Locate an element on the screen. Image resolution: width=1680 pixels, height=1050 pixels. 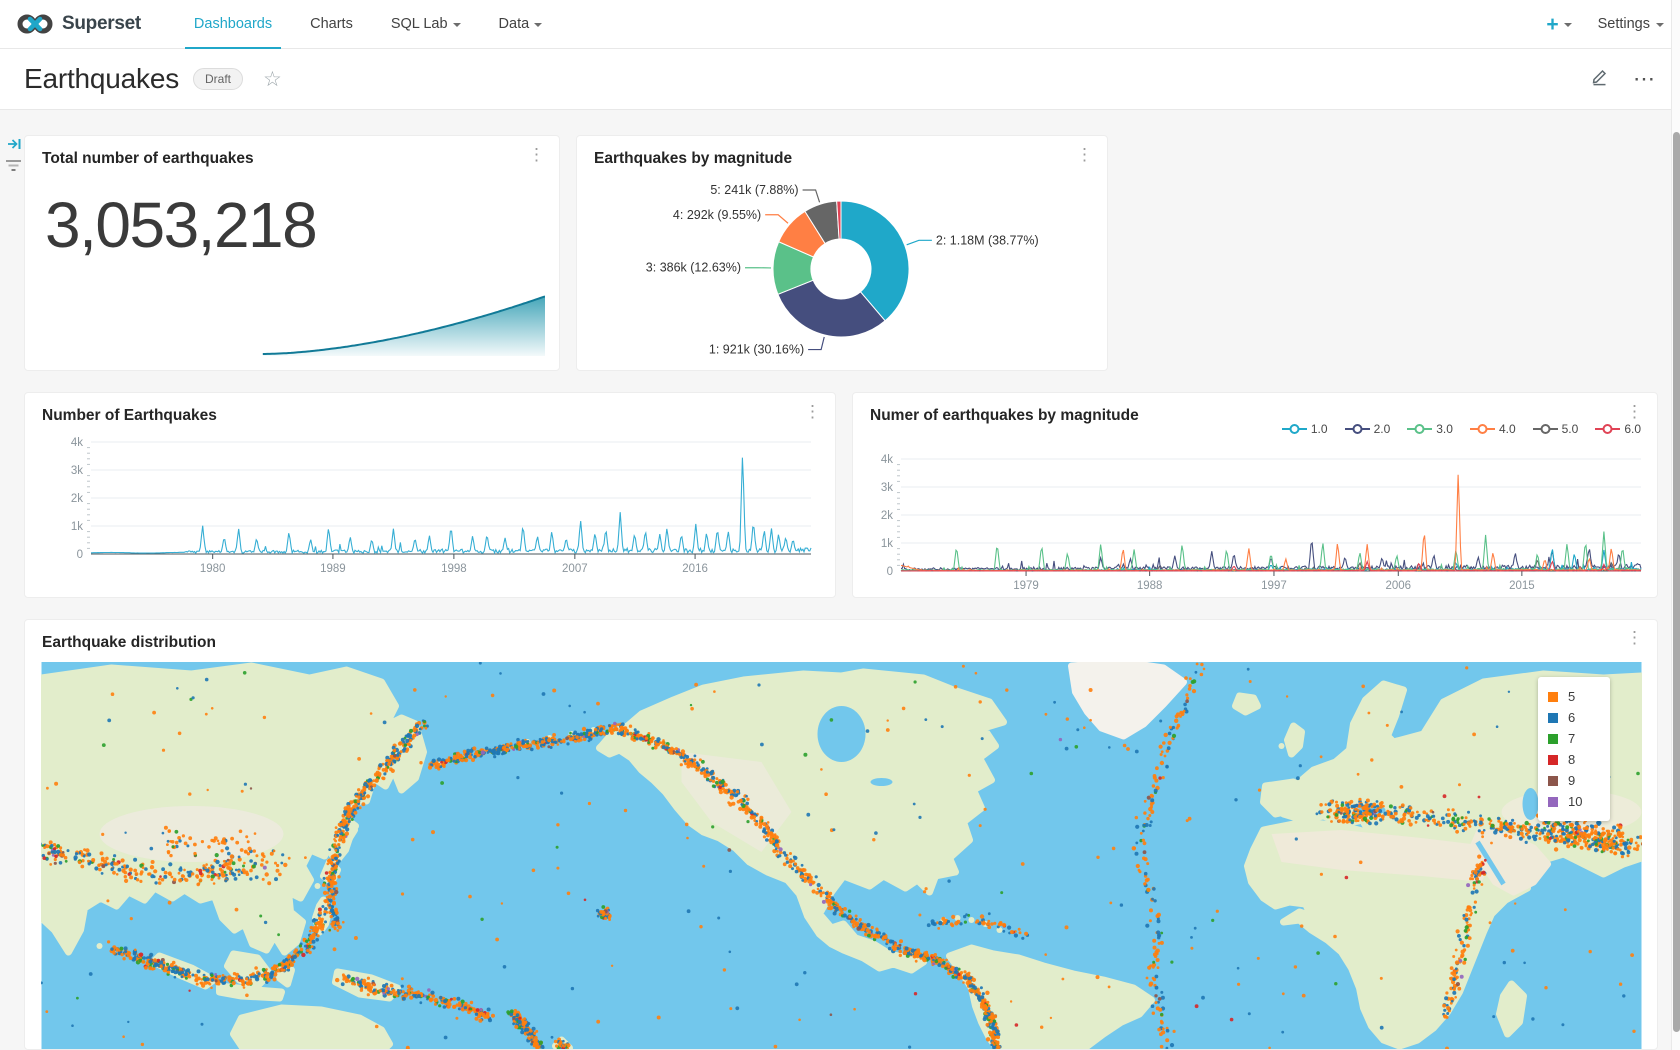
nav-menu: Dashboards Charts SQL Lab Data is located at coordinates (368, 24).